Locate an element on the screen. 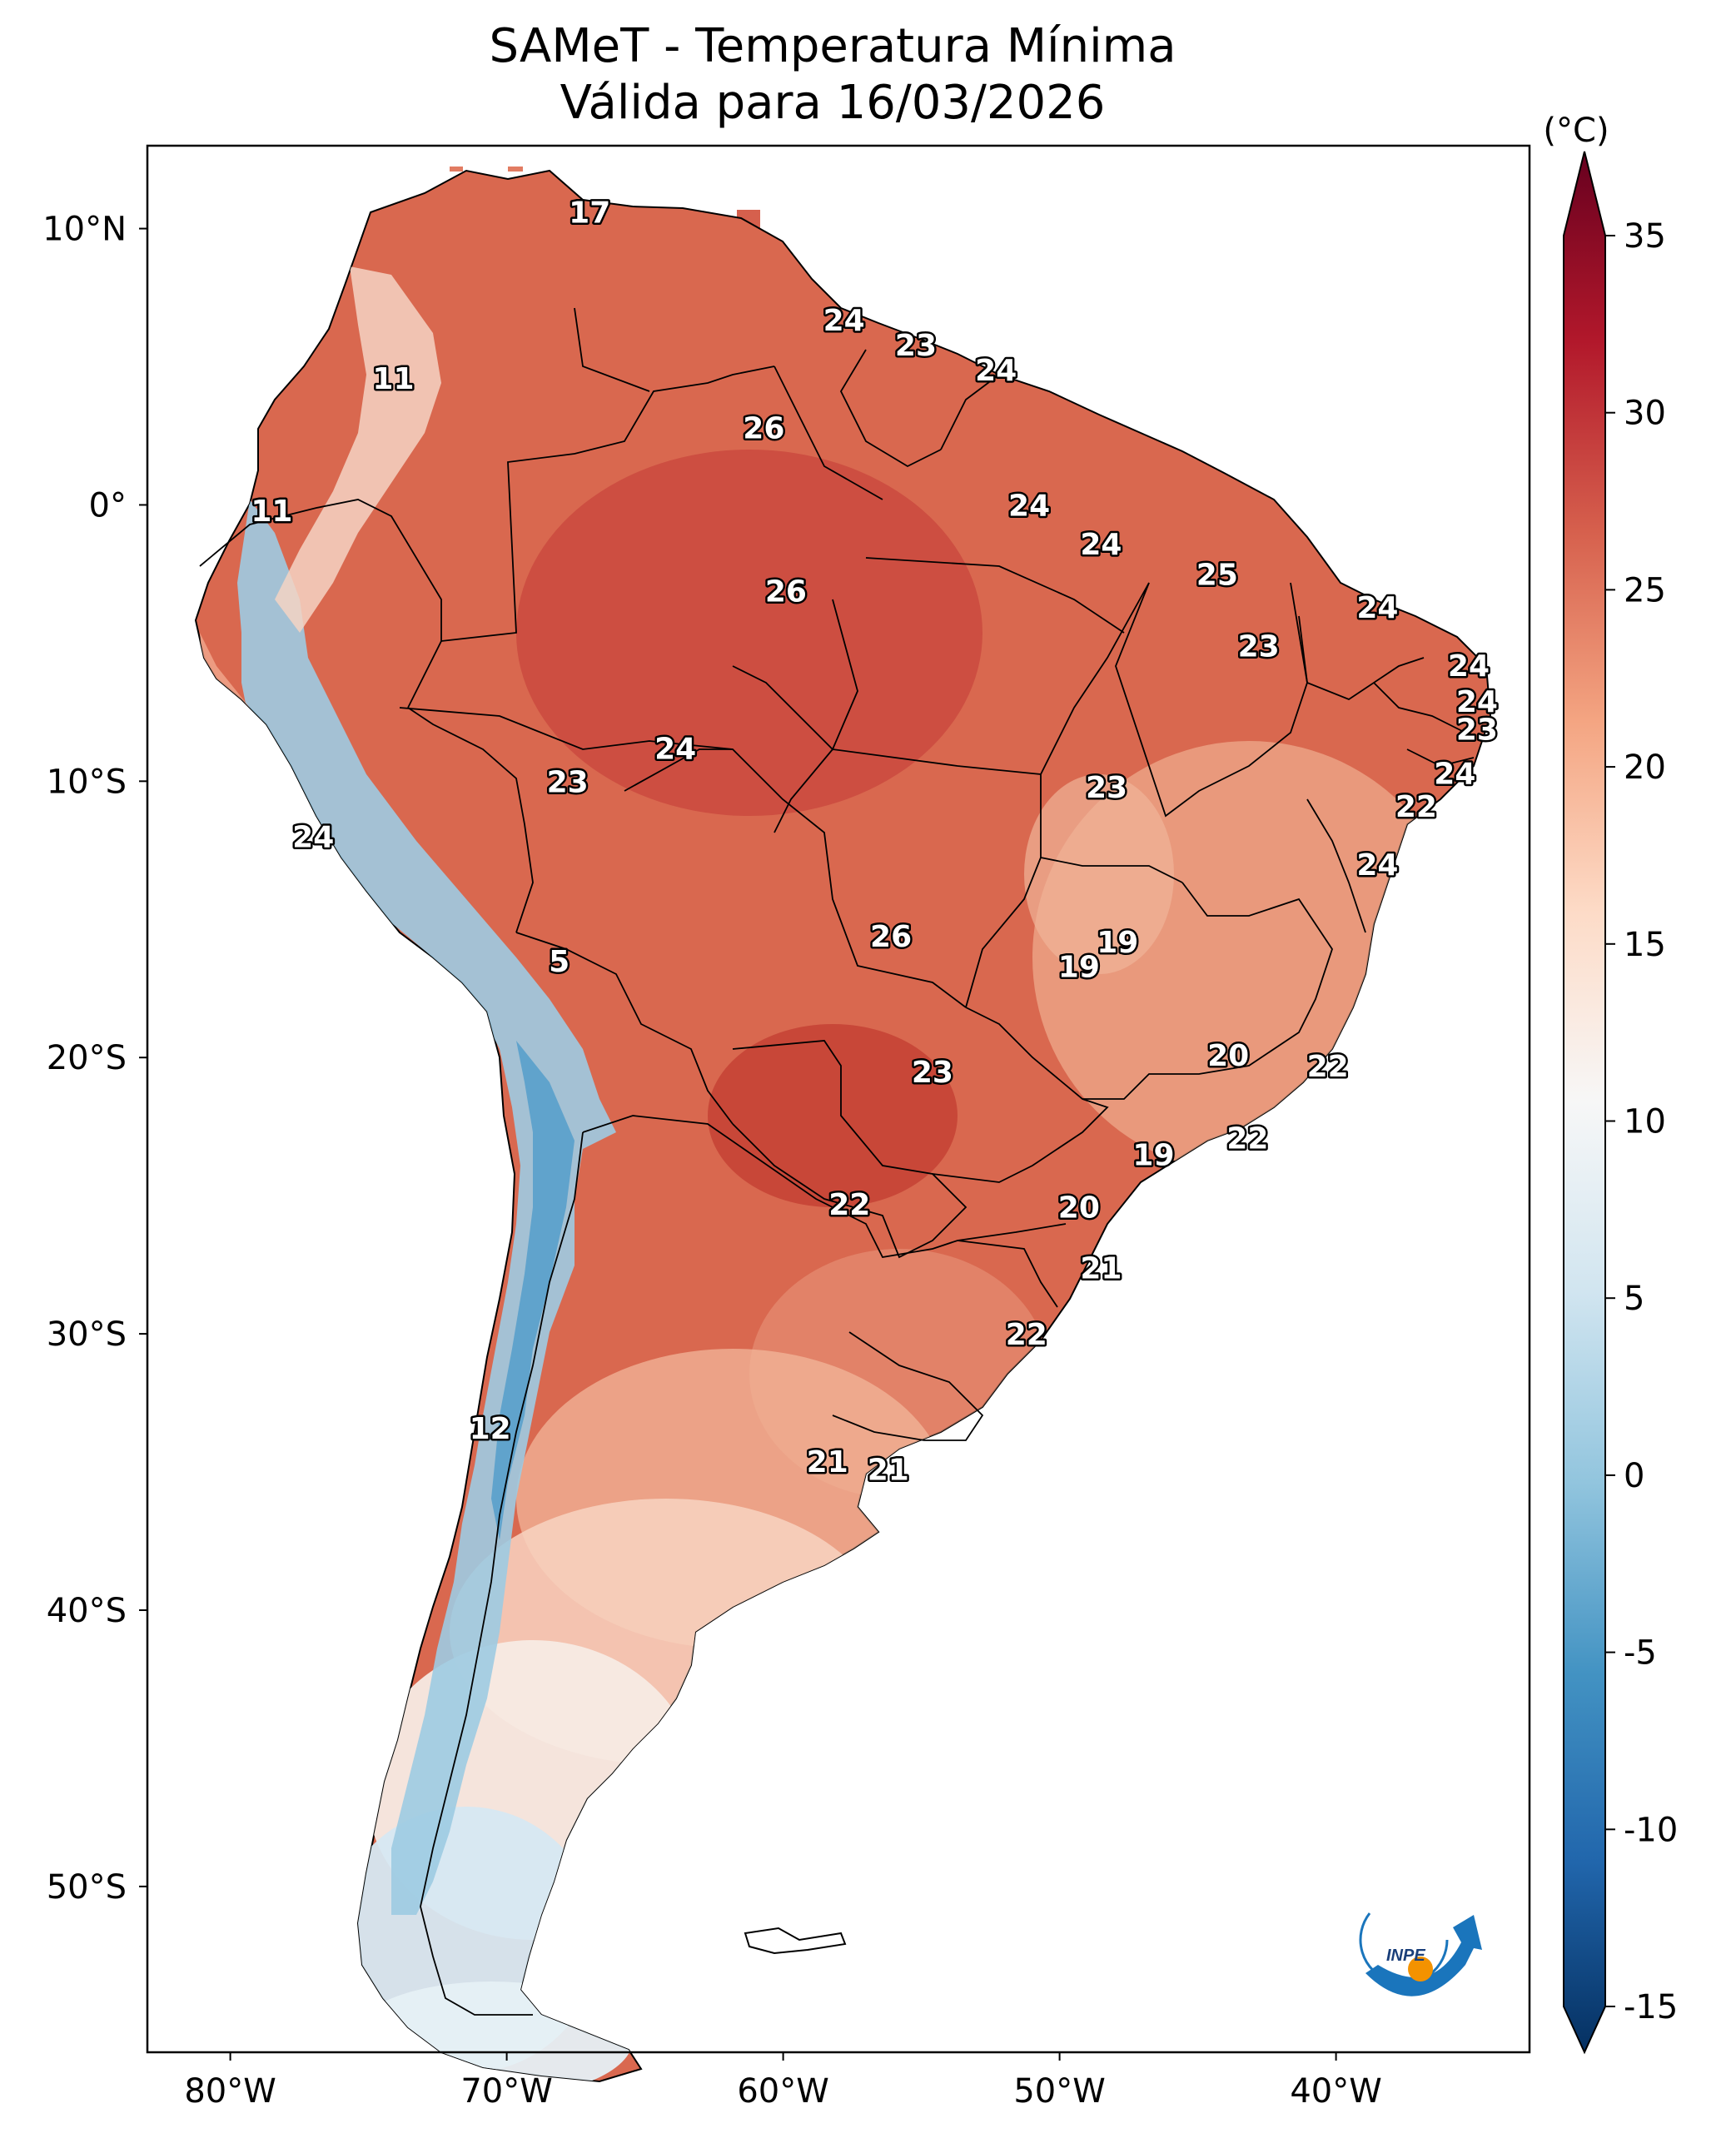  border-argentina-brazil is located at coordinates (820, 1211).